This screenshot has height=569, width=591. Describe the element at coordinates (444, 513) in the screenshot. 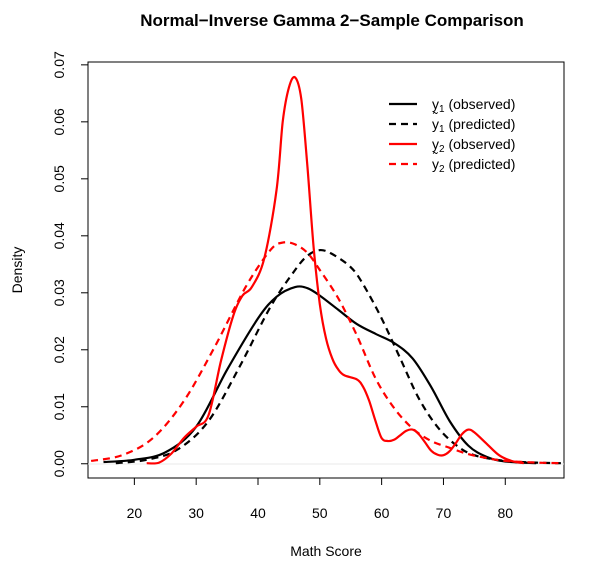

I see `x-tick-label: 70` at that location.